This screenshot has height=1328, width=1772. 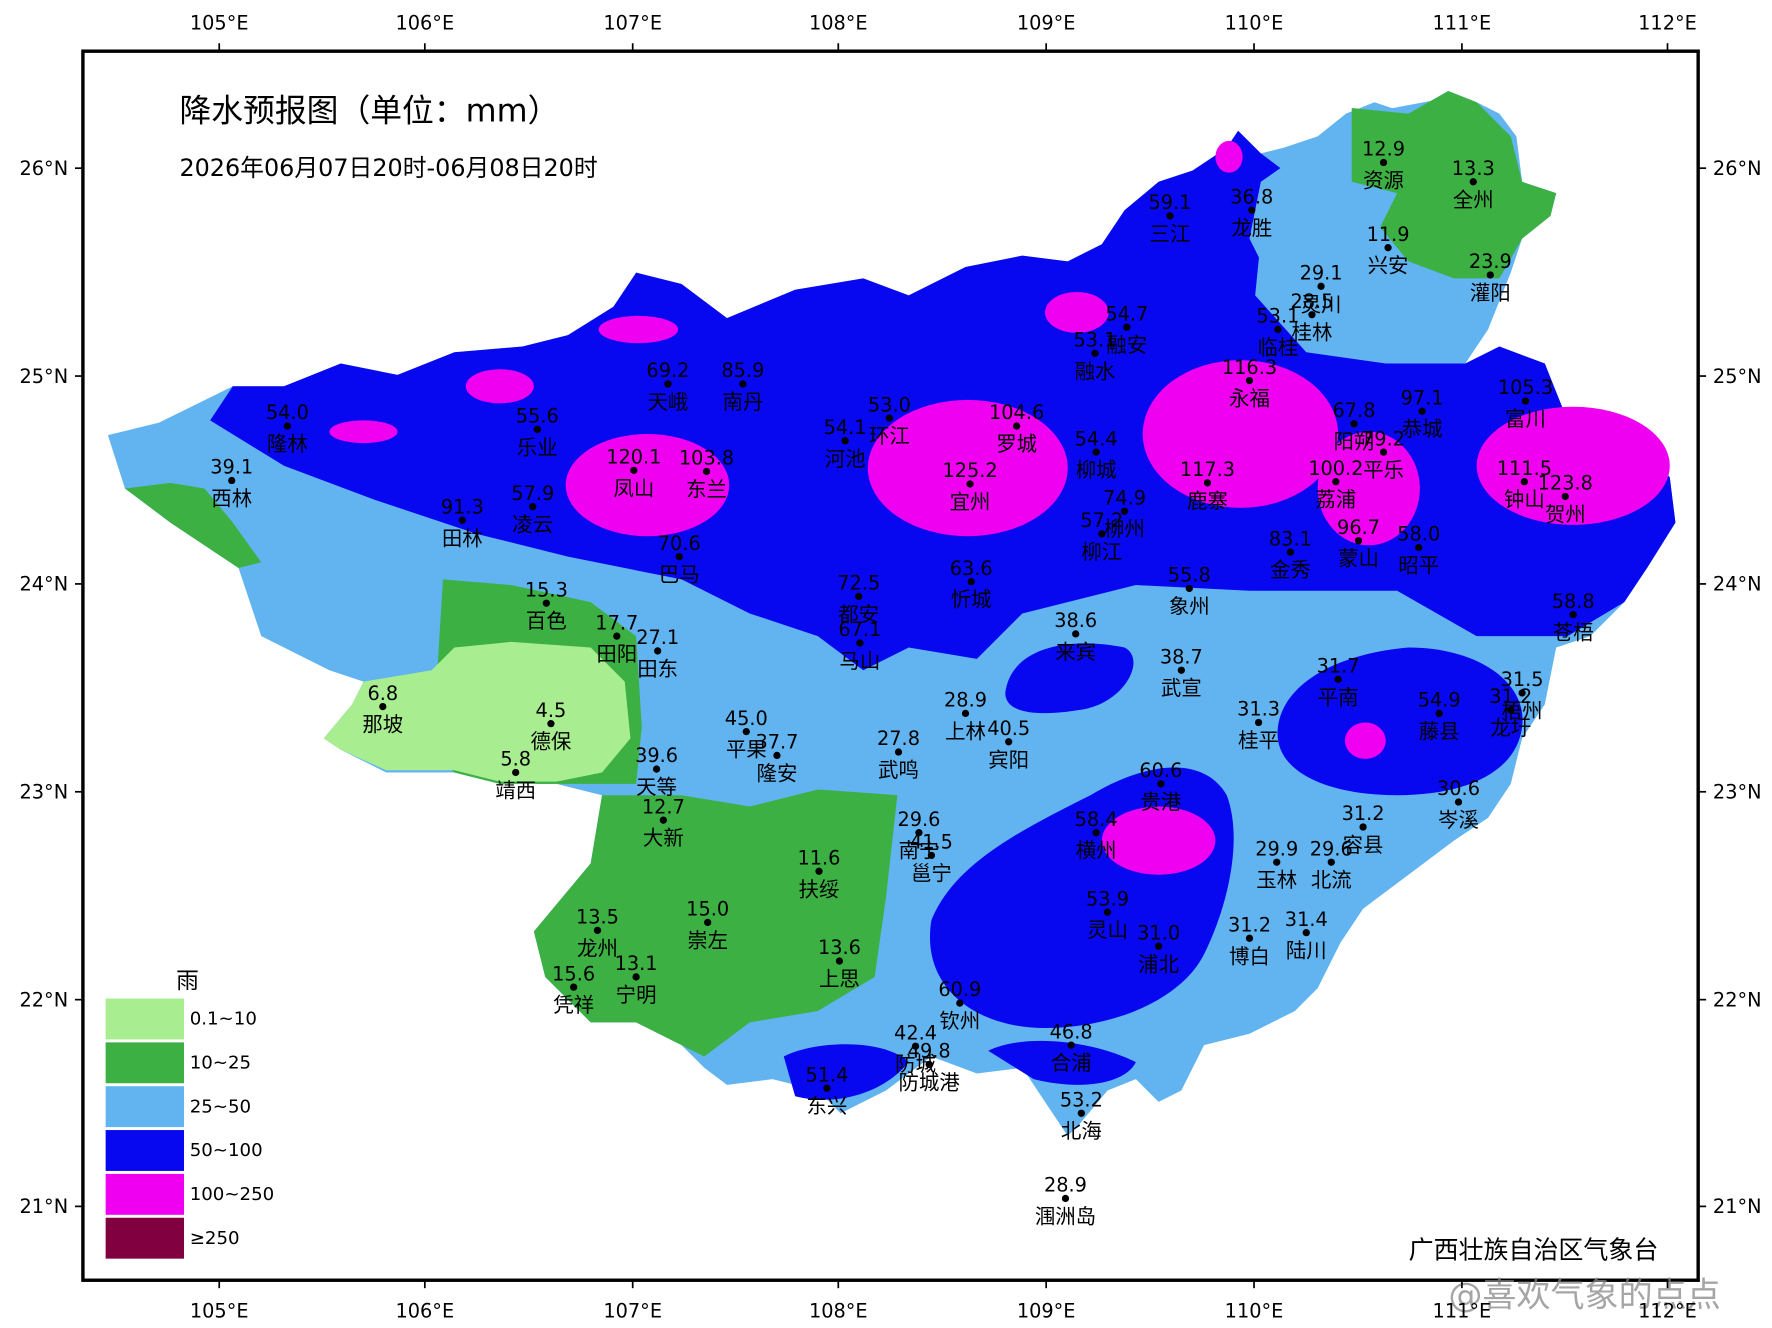 I want to click on station-value: 120.1, so click(x=633, y=457).